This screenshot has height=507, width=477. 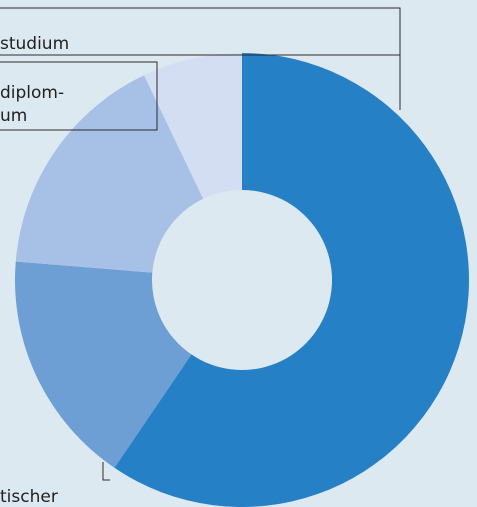 What do you see at coordinates (32, 93) in the screenshot?
I see `label-diplom-line1: diplom-` at bounding box center [32, 93].